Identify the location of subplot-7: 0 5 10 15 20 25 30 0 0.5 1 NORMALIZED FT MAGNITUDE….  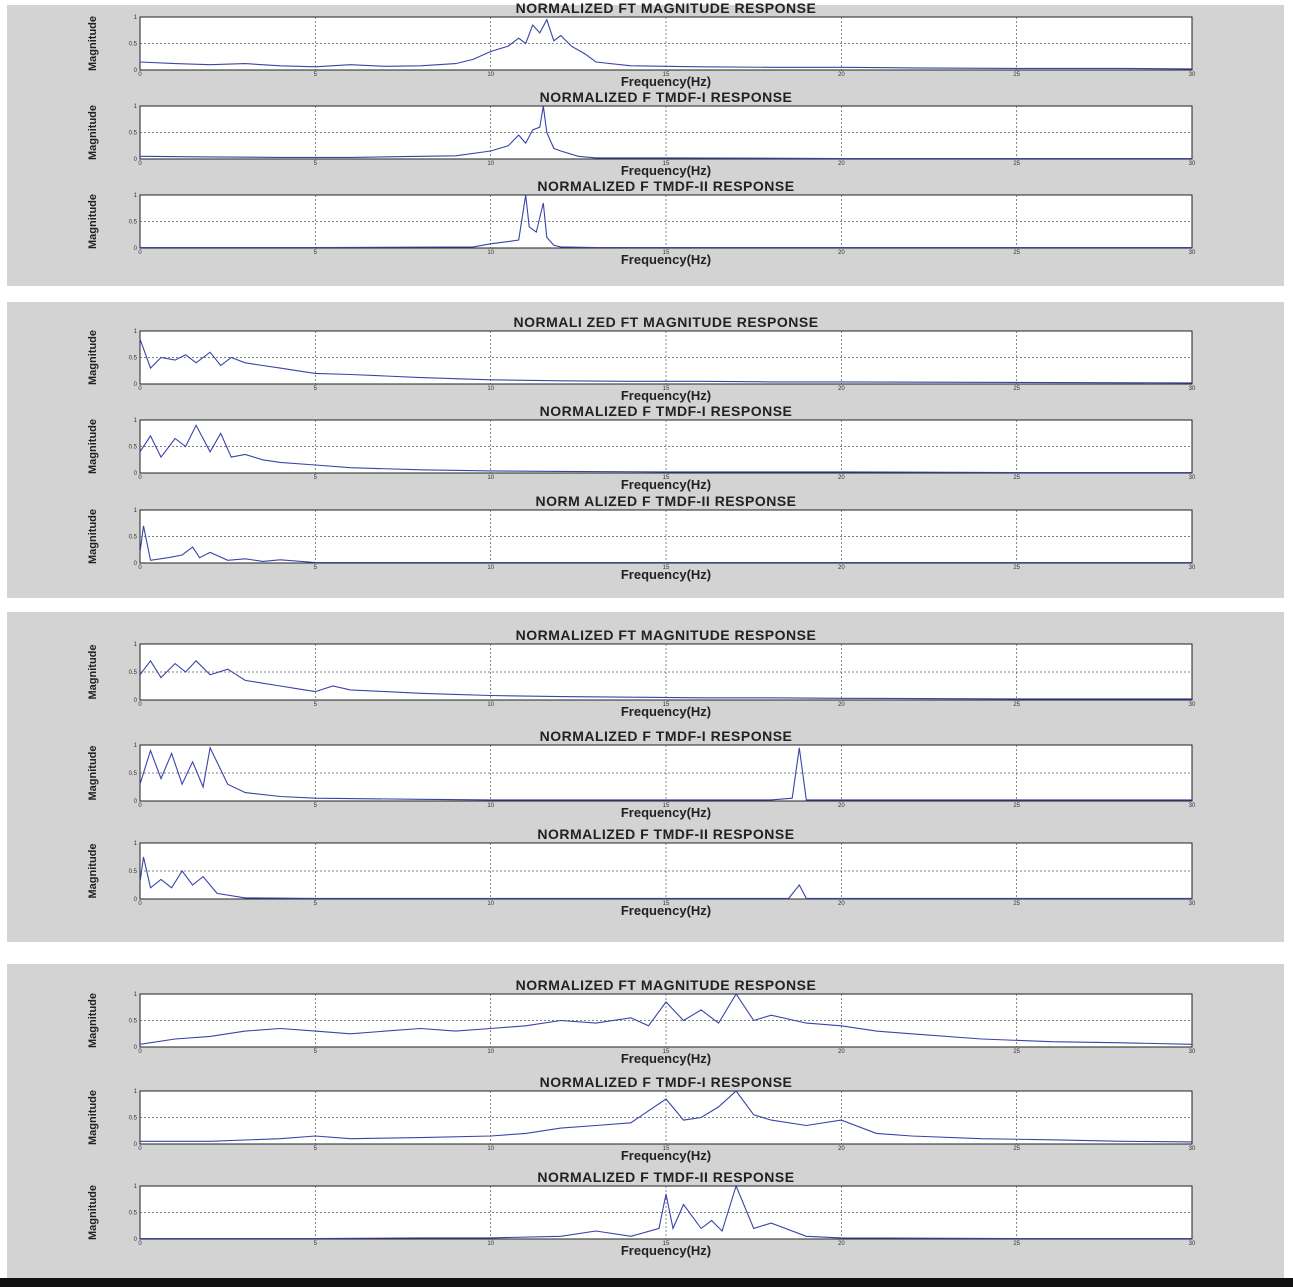
(641, 673).